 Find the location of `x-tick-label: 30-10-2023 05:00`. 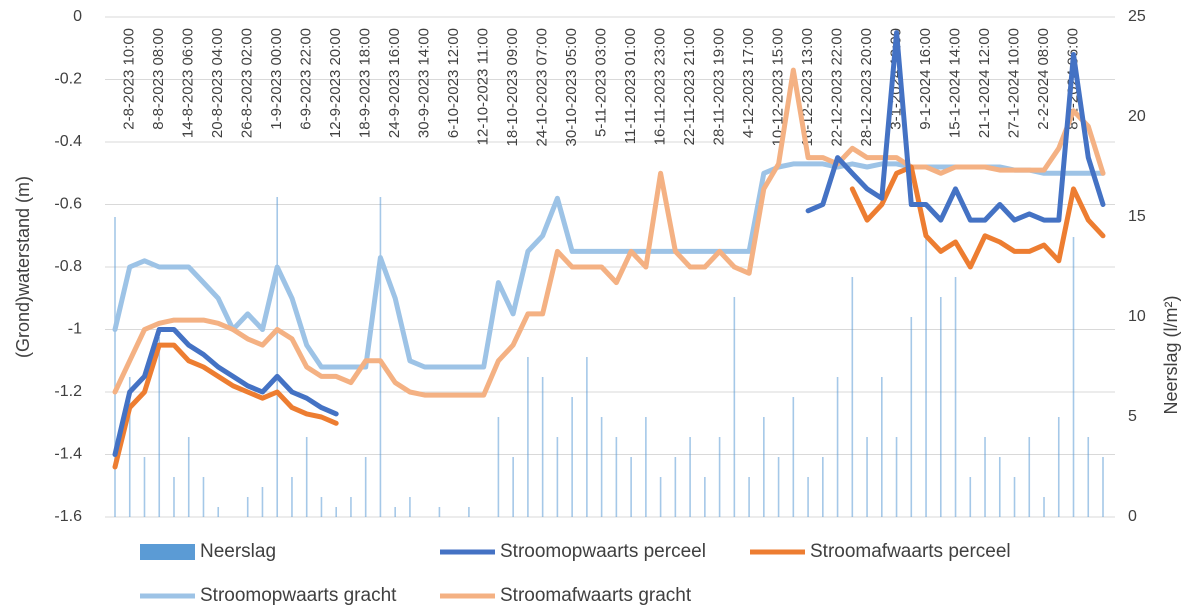

x-tick-label: 30-10-2023 05:00 is located at coordinates (571, 87).